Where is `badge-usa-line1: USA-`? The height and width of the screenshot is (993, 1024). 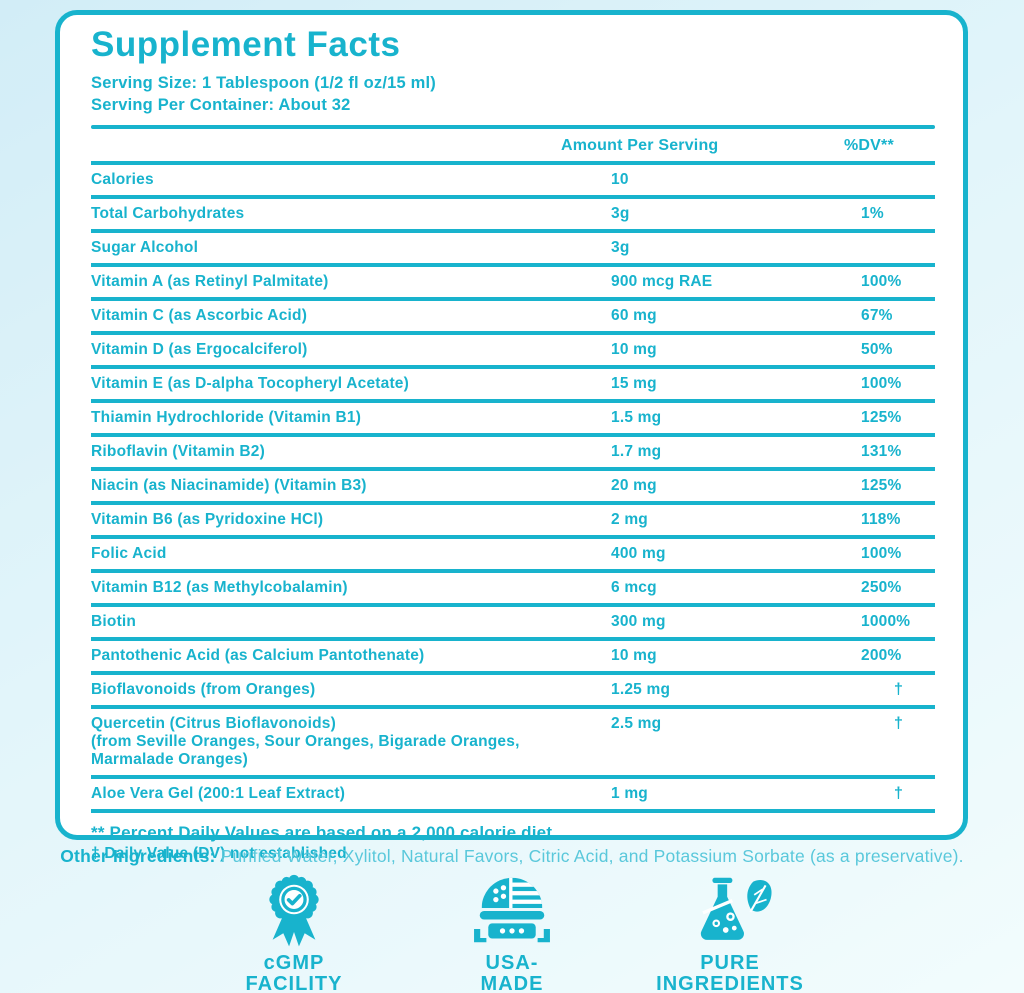 badge-usa-line1: USA- is located at coordinates (512, 963).